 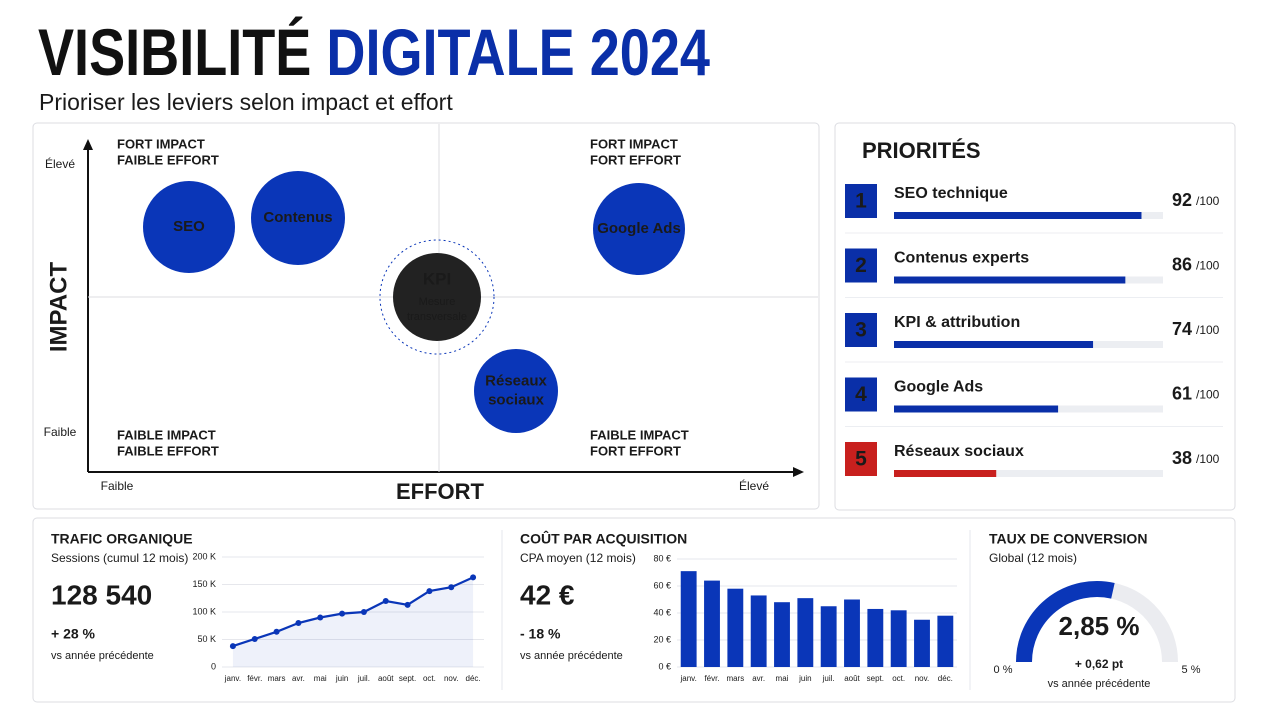 I want to click on priority-label: Contenus experts, so click(x=961, y=258).